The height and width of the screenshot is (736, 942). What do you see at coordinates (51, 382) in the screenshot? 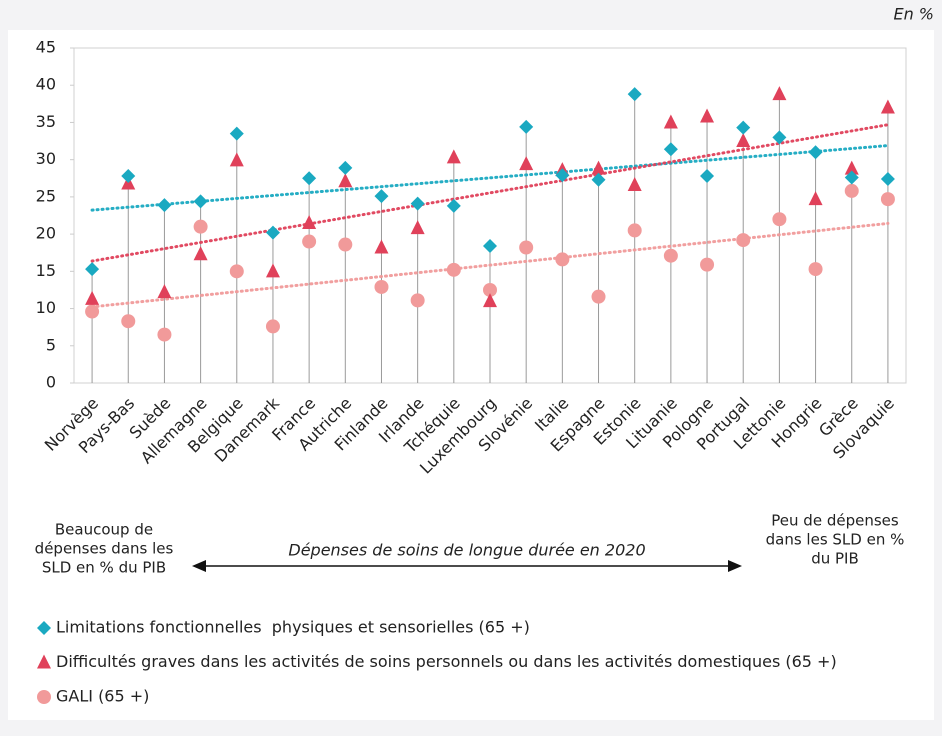
I see `y-tick-label: 0` at bounding box center [51, 382].